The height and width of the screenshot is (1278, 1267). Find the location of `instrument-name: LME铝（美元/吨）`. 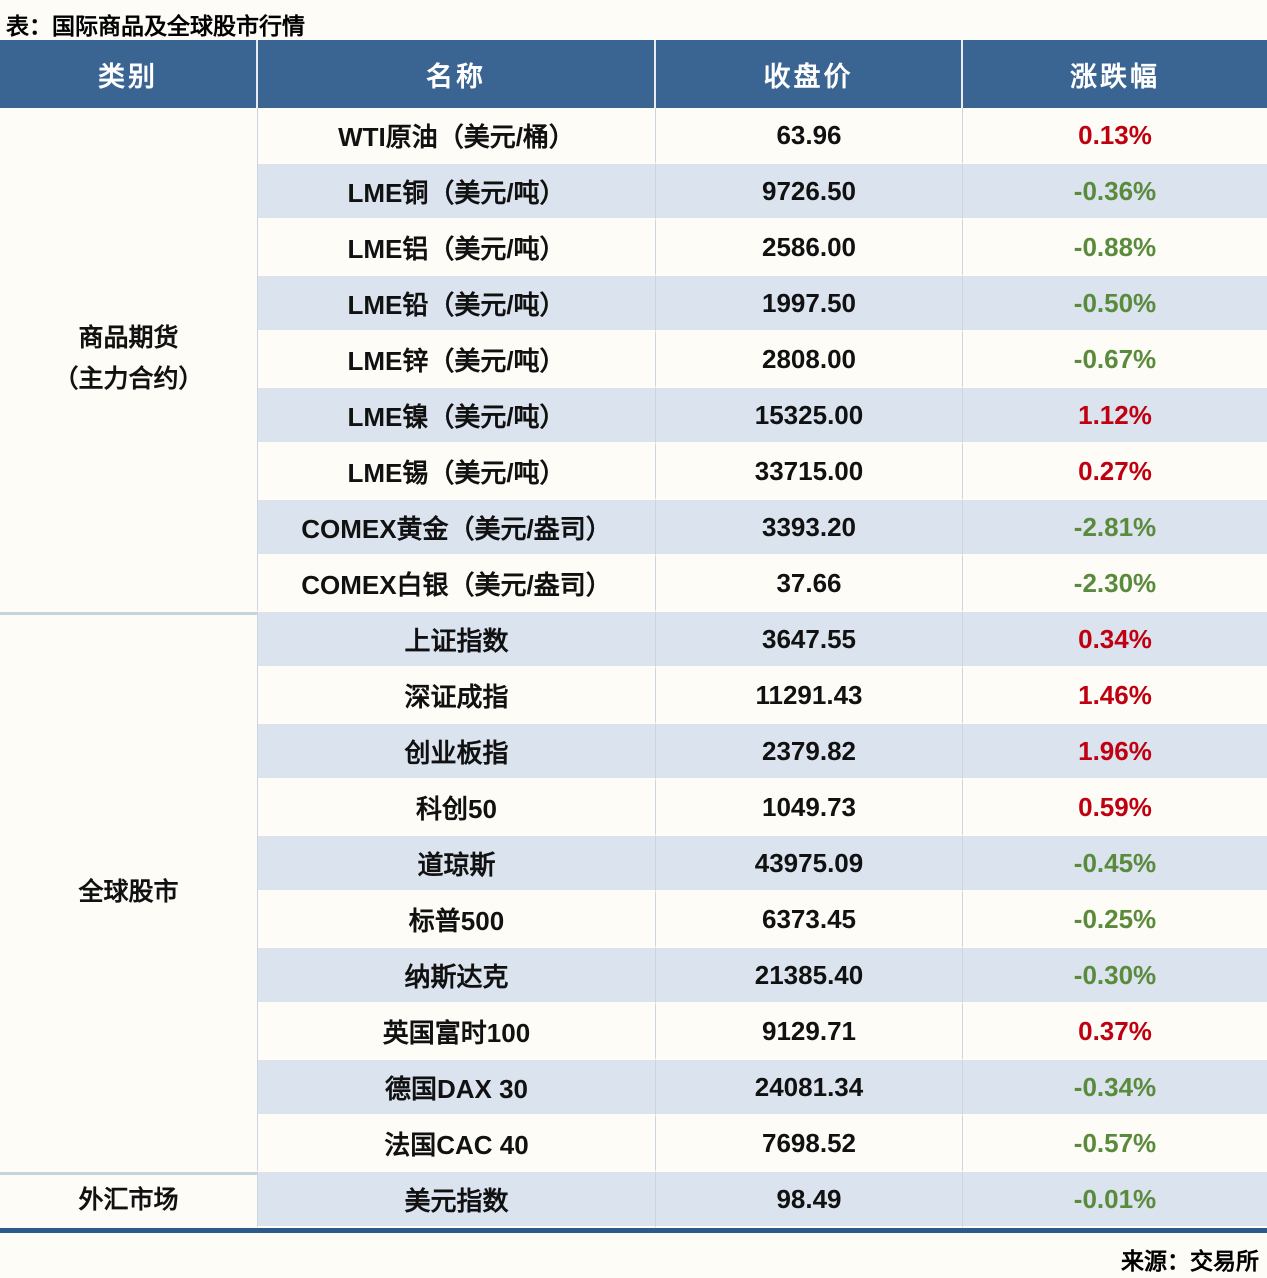

instrument-name: LME铝（美元/吨） is located at coordinates (457, 248).